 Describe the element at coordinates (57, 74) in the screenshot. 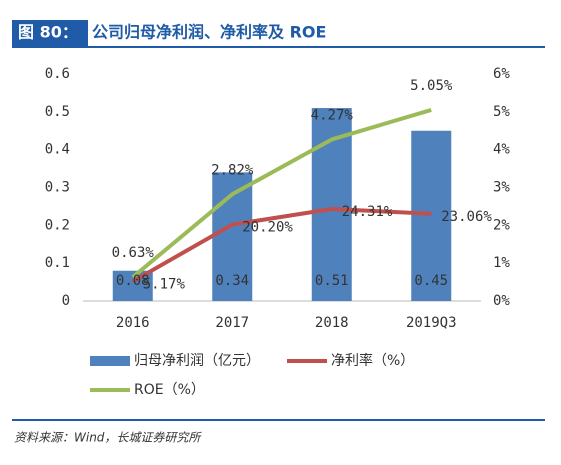

I see `y-tick-label: 0.6` at that location.